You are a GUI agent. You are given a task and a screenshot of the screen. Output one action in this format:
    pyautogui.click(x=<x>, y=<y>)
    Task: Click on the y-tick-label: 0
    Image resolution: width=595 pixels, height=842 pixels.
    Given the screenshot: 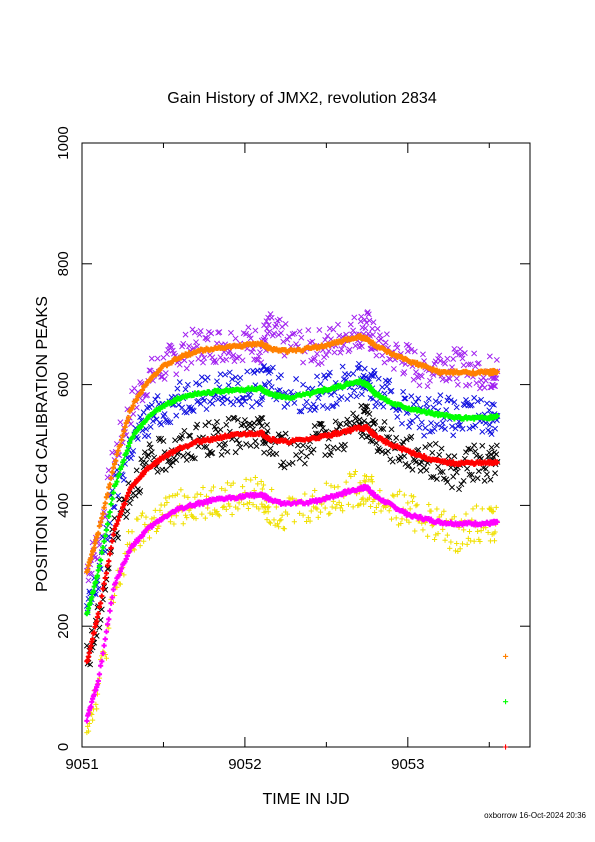 What is the action you would take?
    pyautogui.click(x=63, y=747)
    